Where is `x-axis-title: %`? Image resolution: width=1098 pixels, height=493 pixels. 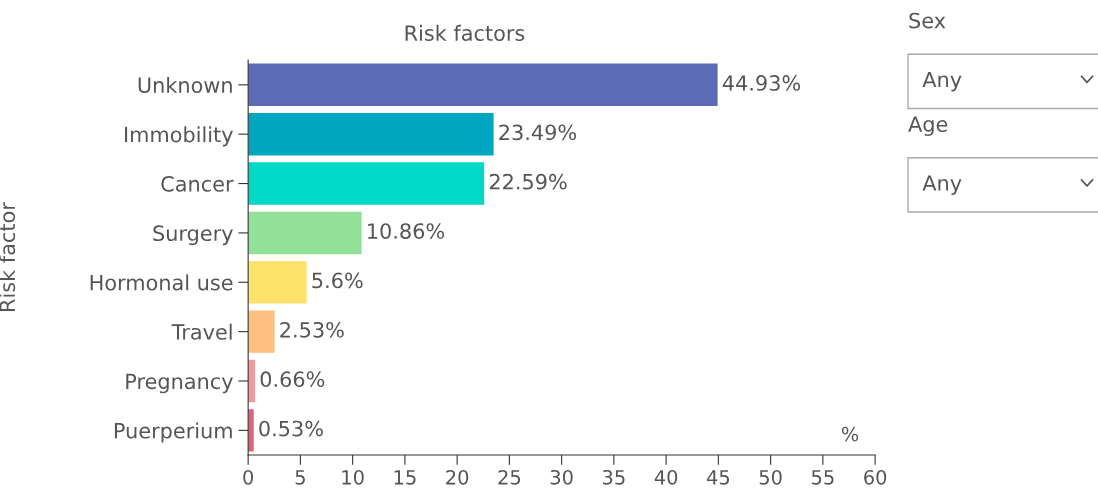 x-axis-title: % is located at coordinates (850, 434).